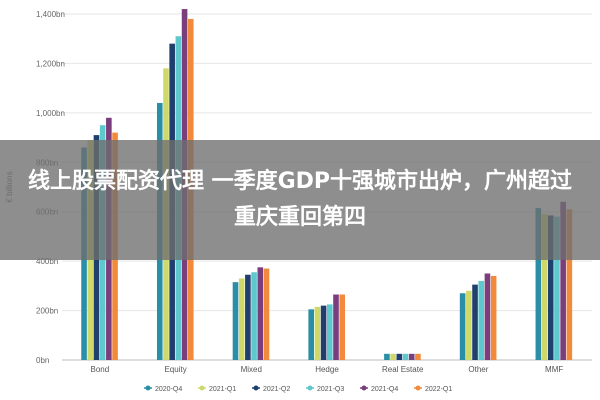 The width and height of the screenshot is (600, 400). I want to click on legend-label: 2022-Q1, so click(438, 389).